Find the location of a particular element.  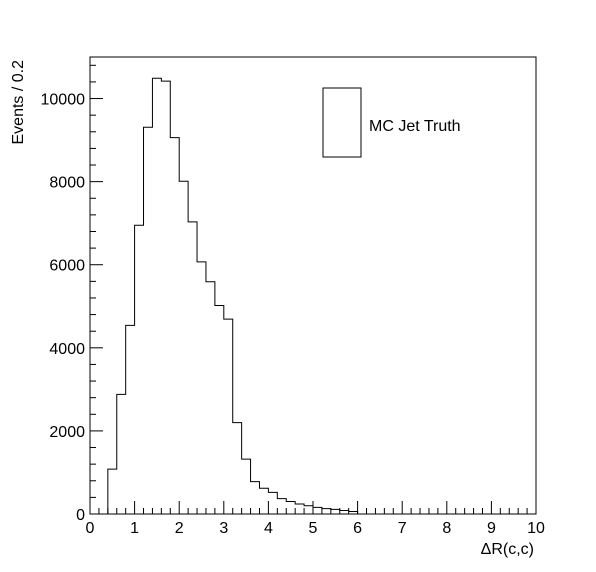

x-tick-label: 3 is located at coordinates (223, 528).